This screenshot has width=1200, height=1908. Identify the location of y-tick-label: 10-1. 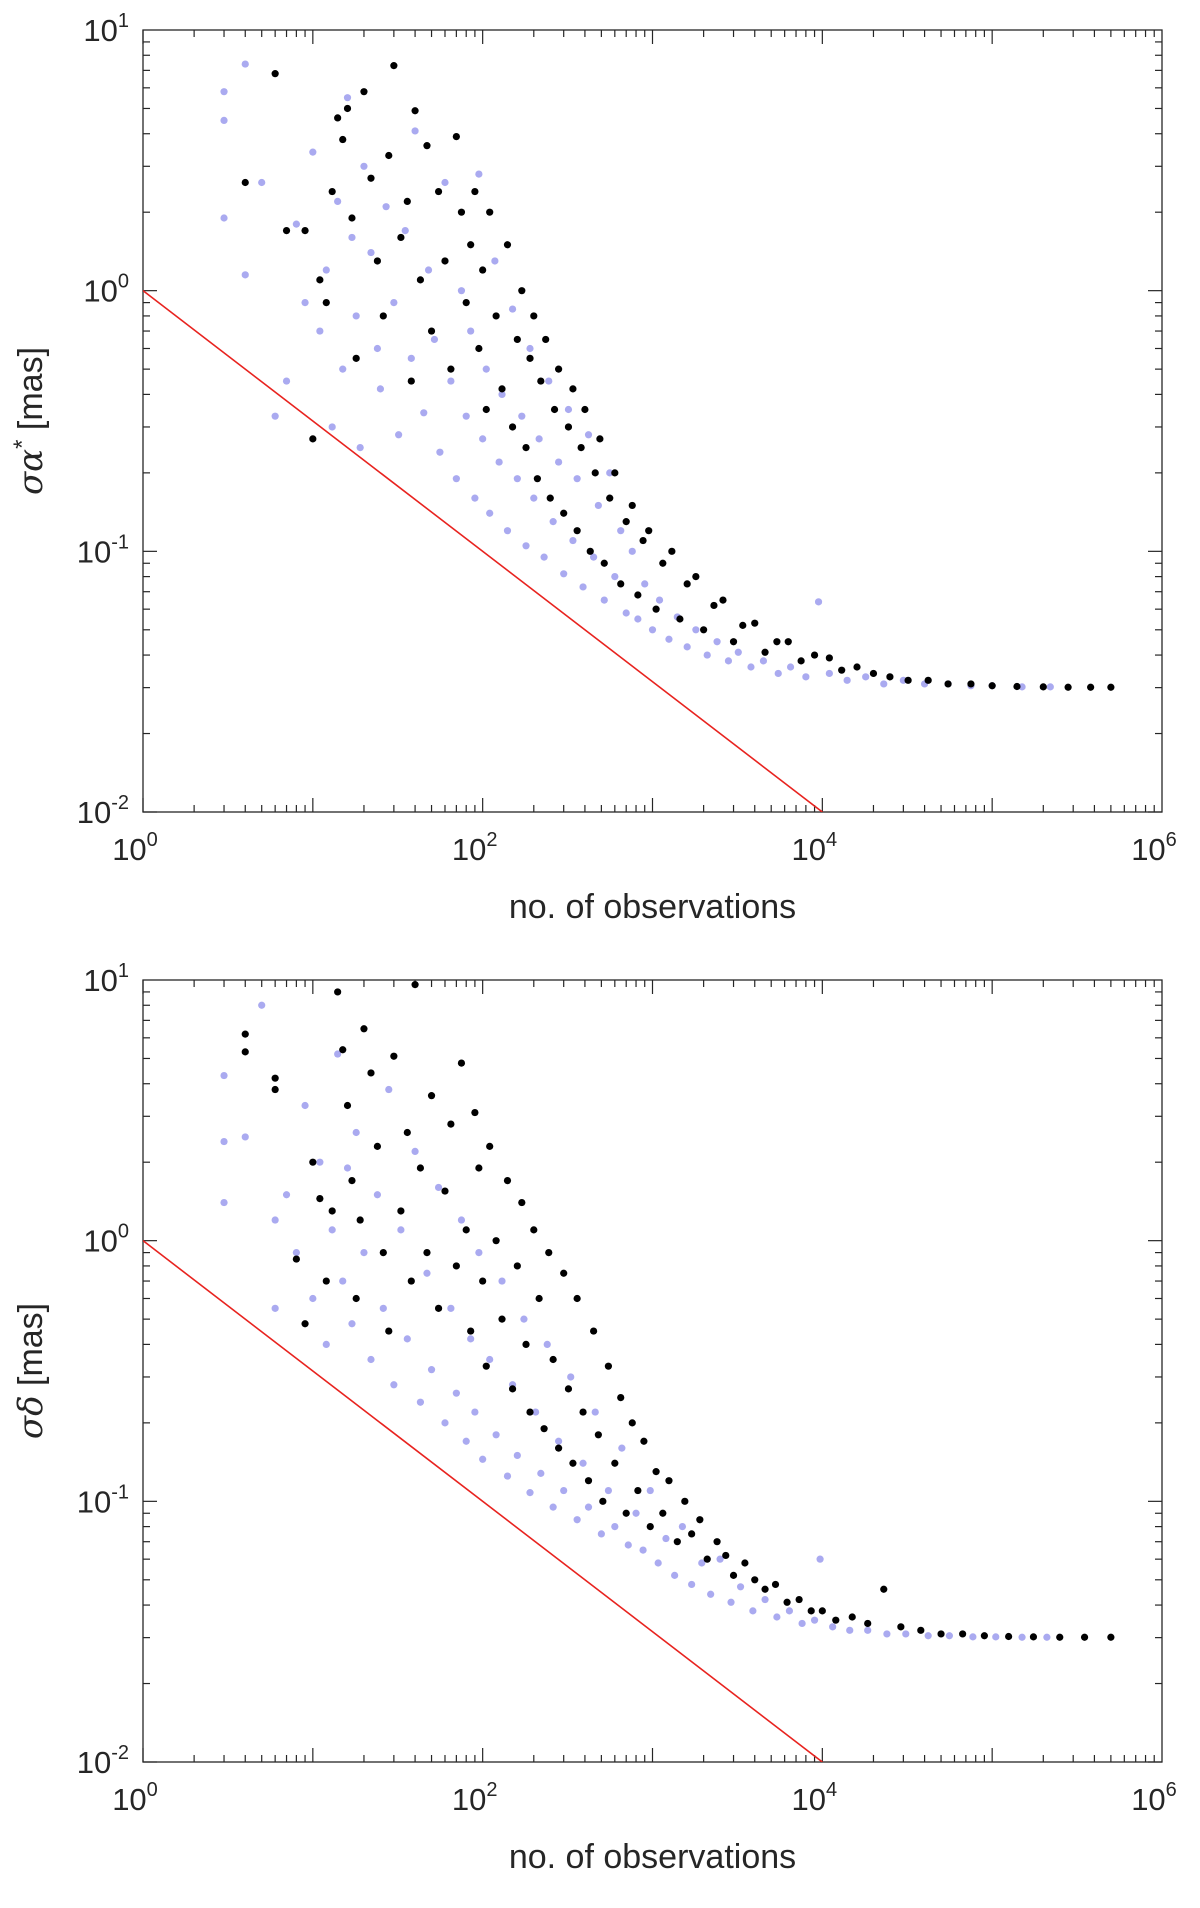
(103, 550).